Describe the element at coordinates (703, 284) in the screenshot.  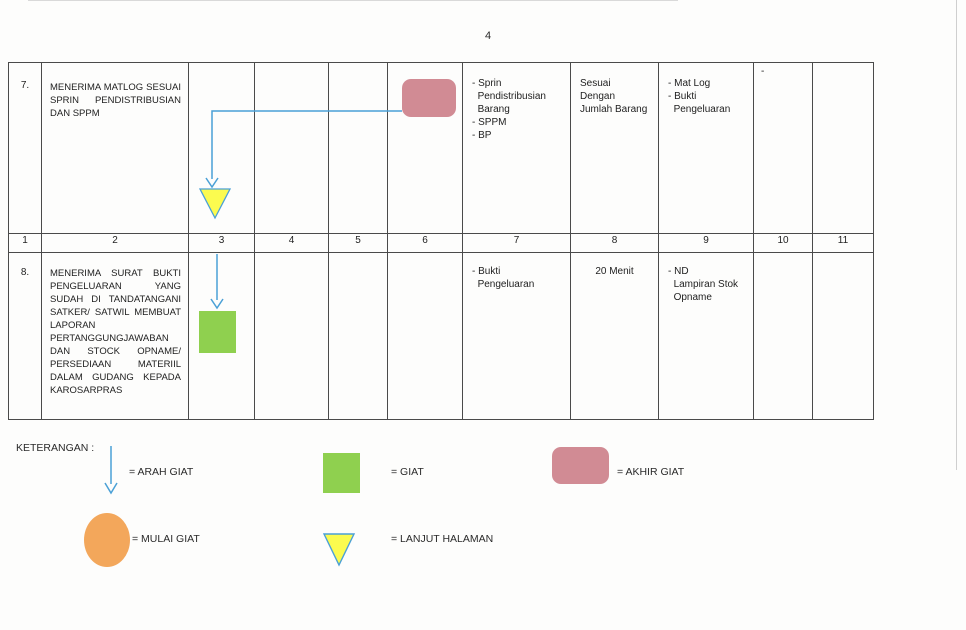
I see `output-list: - ND Lampiran Stok Opname` at that location.